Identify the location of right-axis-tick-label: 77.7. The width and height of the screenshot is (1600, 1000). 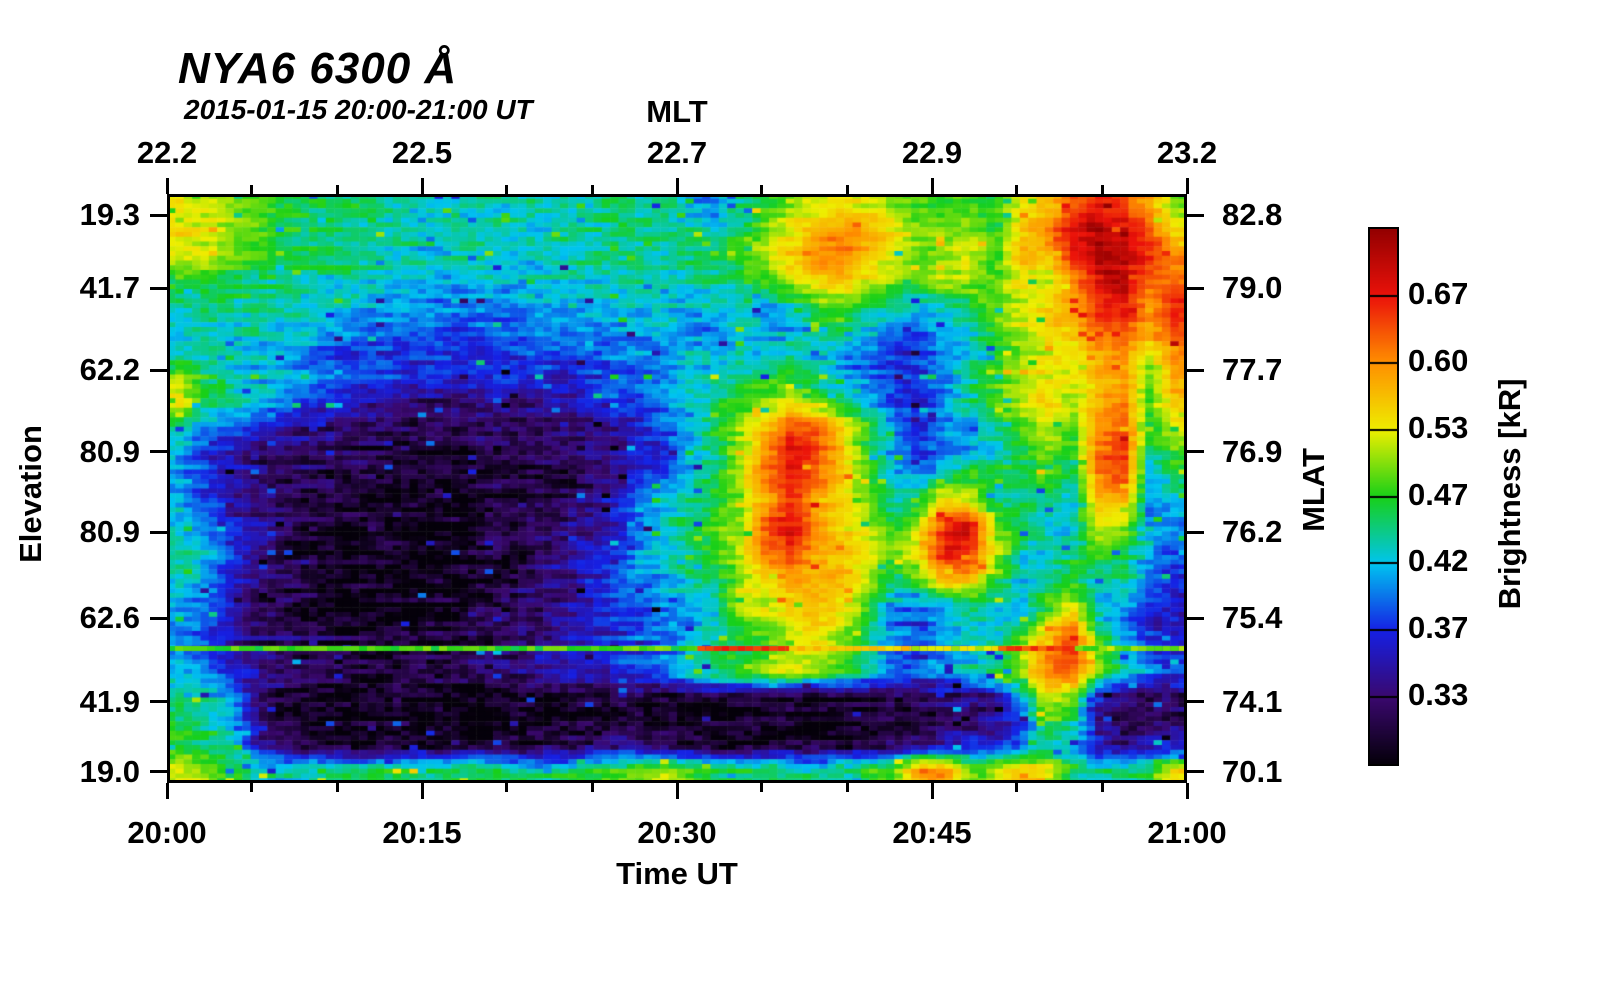
(1252, 370).